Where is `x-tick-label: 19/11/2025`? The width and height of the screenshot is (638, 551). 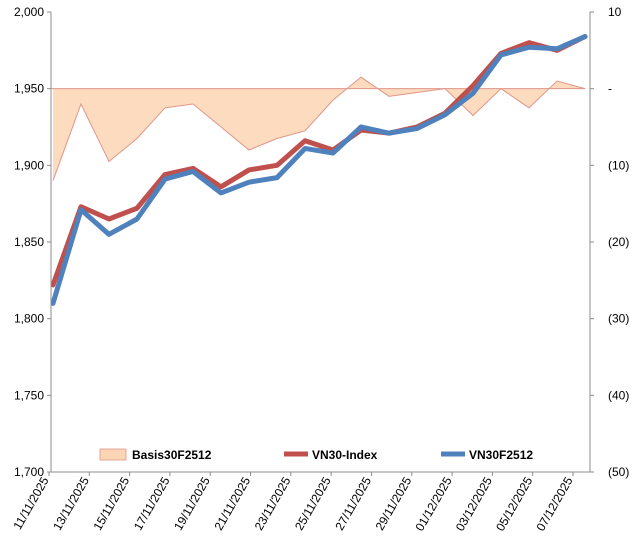
x-tick-label: 19/11/2025 is located at coordinates (192, 503).